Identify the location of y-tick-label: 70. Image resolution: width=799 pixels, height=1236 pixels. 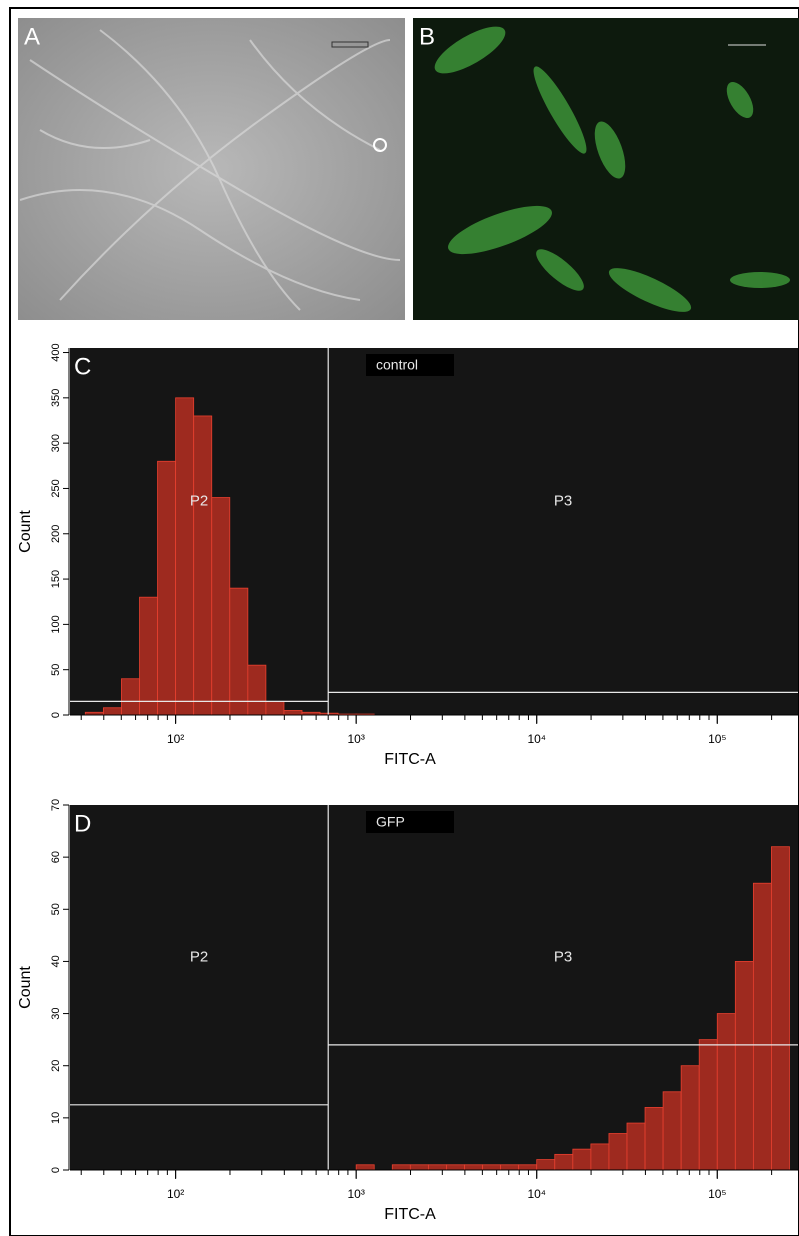
(56, 805).